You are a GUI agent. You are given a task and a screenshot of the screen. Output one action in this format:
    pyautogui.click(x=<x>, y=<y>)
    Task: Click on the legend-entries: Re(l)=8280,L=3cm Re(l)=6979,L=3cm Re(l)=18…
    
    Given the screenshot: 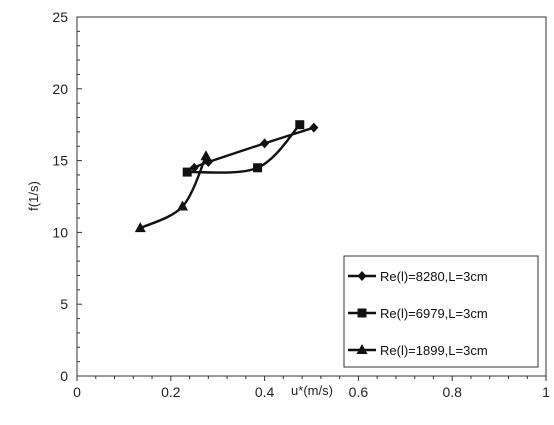 What is the action you would take?
    pyautogui.click(x=418, y=313)
    